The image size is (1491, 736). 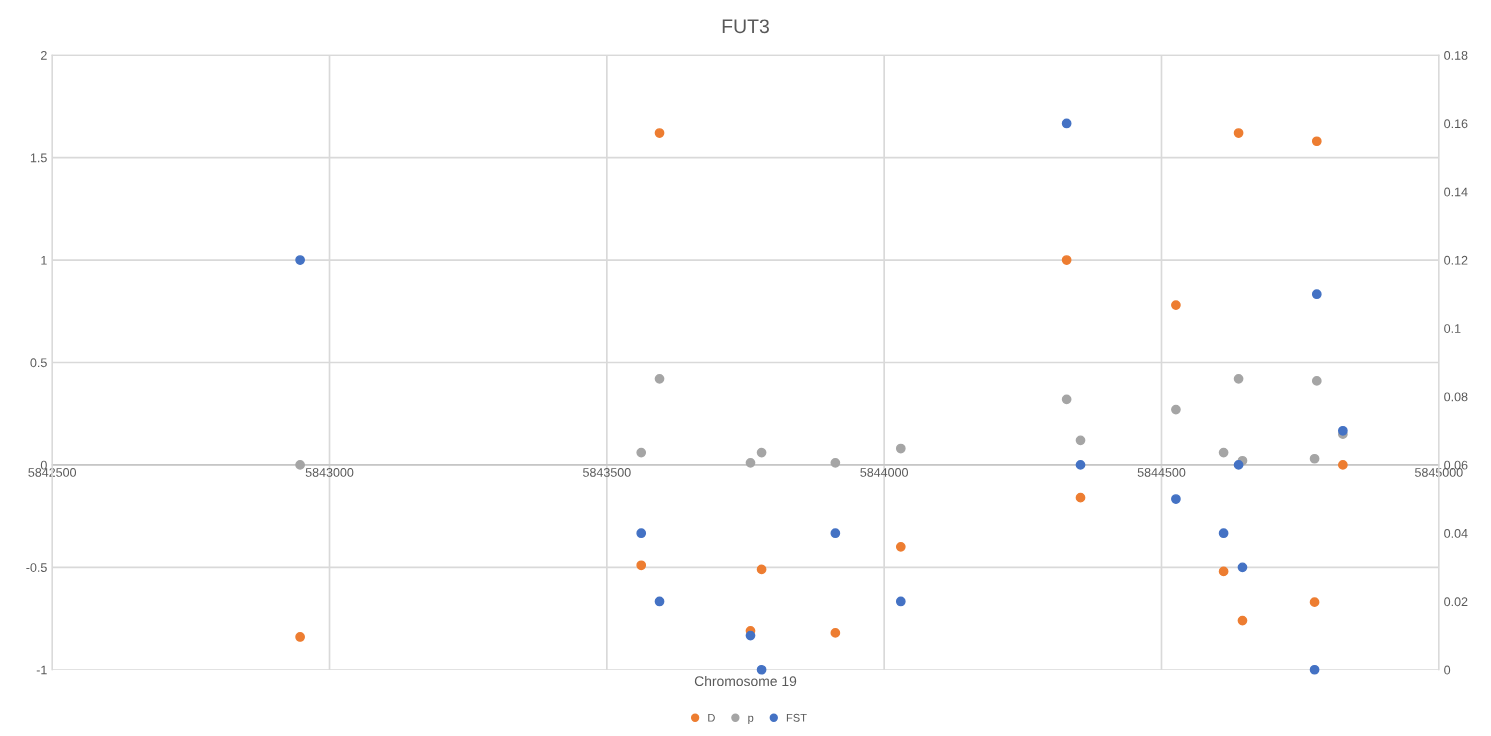 What do you see at coordinates (41, 670) in the screenshot?
I see `y-tick-label: -1` at bounding box center [41, 670].